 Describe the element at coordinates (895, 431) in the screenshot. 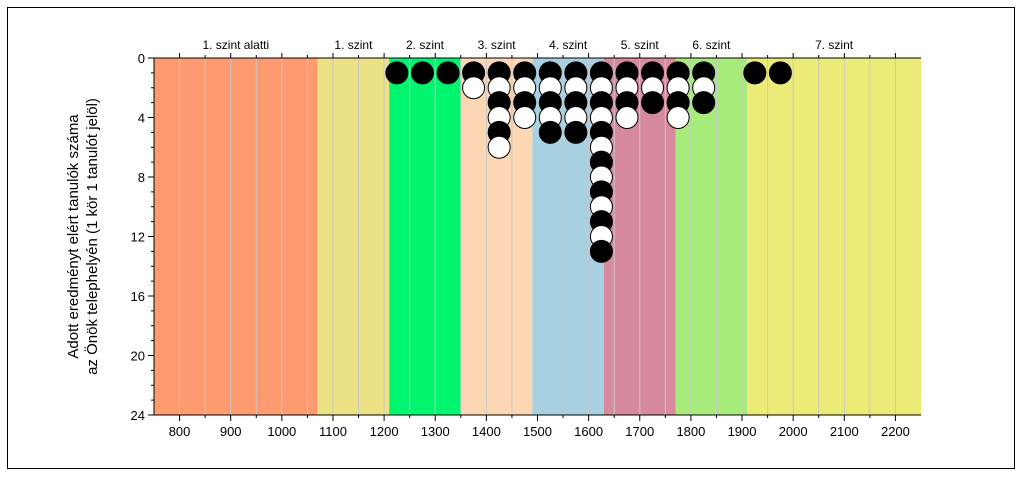

I see `x-tick-label: 2200` at that location.